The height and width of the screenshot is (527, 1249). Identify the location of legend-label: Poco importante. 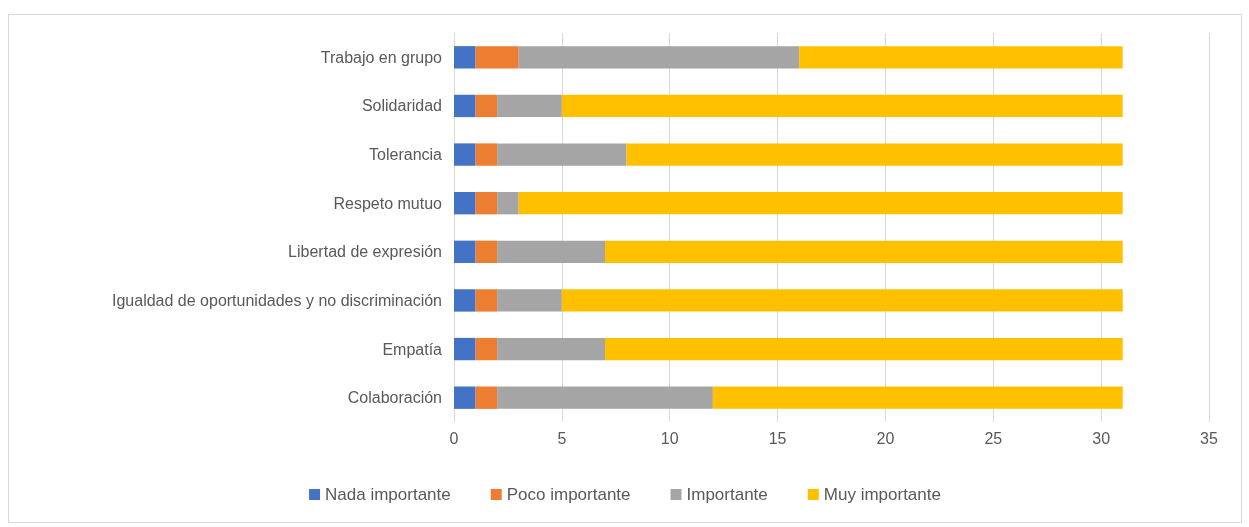
(568, 494).